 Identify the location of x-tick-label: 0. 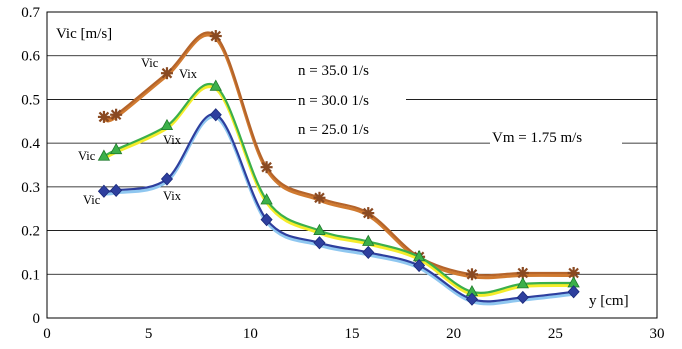
(47, 334).